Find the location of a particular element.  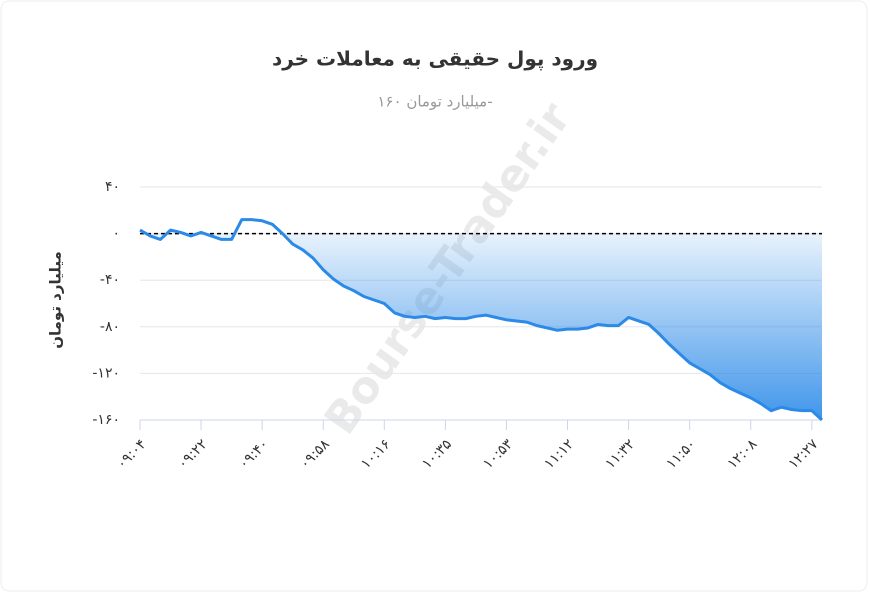

chart-title: ورود پول حقیقی به معاملات خرد is located at coordinates (435, 59).